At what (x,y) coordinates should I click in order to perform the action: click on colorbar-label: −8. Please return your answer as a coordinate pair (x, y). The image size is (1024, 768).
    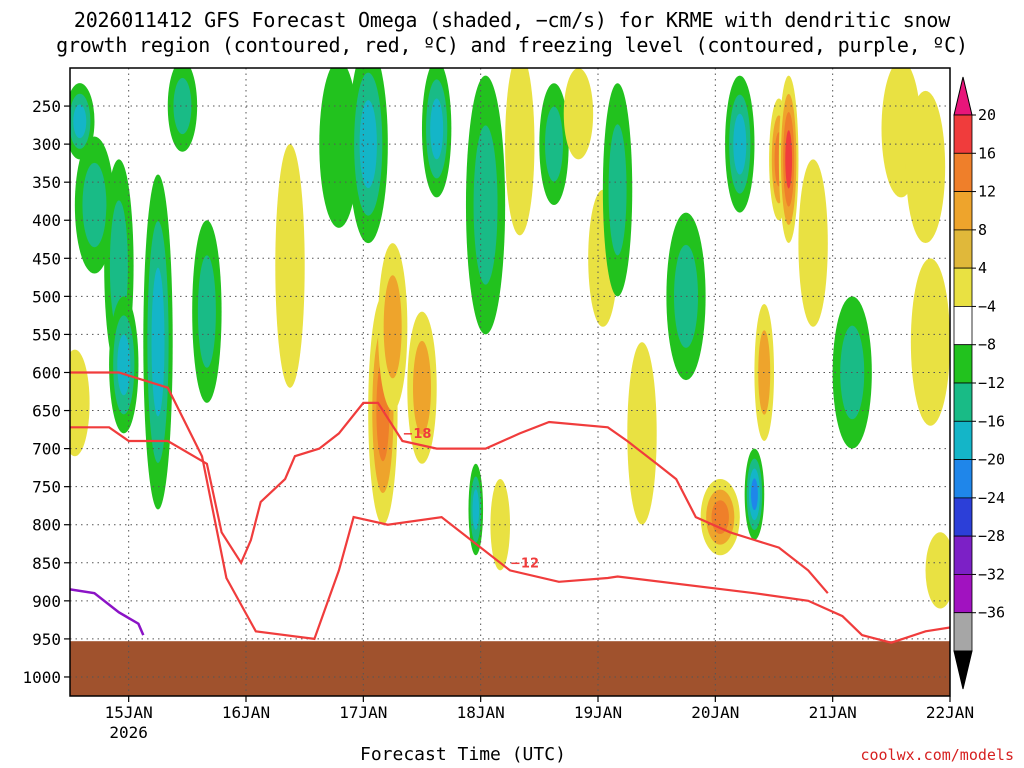
    Looking at the image, I should click on (987, 345).